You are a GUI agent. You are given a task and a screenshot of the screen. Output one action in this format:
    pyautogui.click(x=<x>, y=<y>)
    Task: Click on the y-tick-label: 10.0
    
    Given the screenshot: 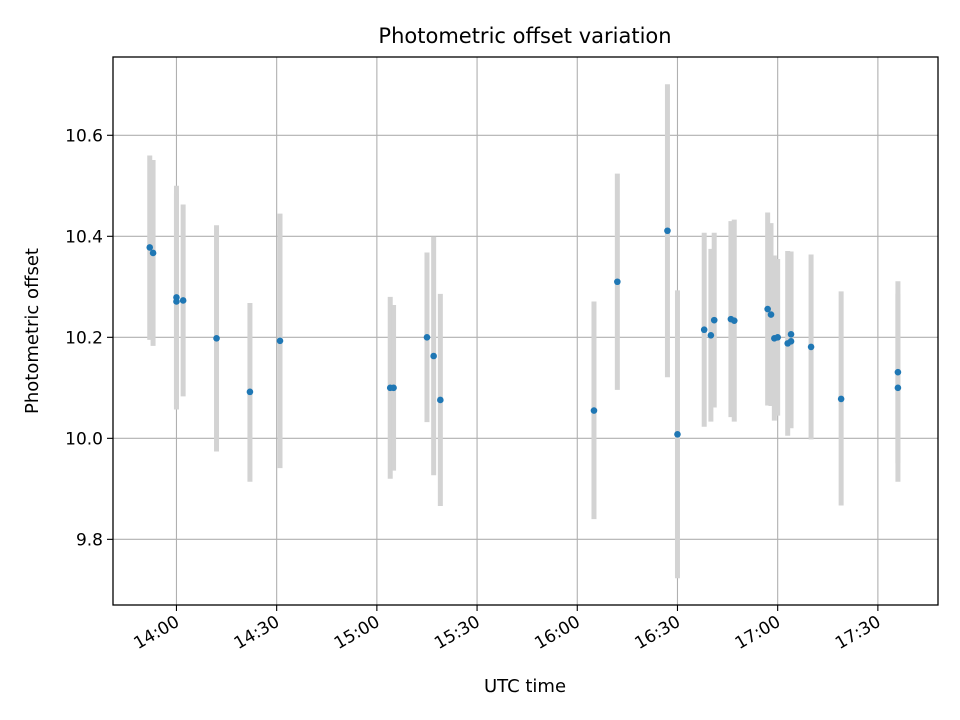 What is the action you would take?
    pyautogui.click(x=84, y=439)
    